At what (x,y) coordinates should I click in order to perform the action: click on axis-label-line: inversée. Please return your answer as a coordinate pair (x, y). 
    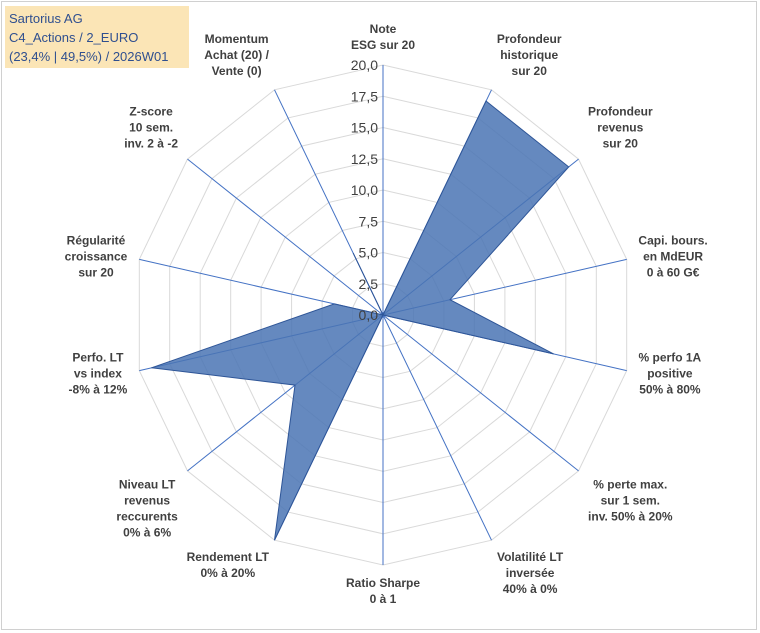
    Looking at the image, I should click on (530, 573).